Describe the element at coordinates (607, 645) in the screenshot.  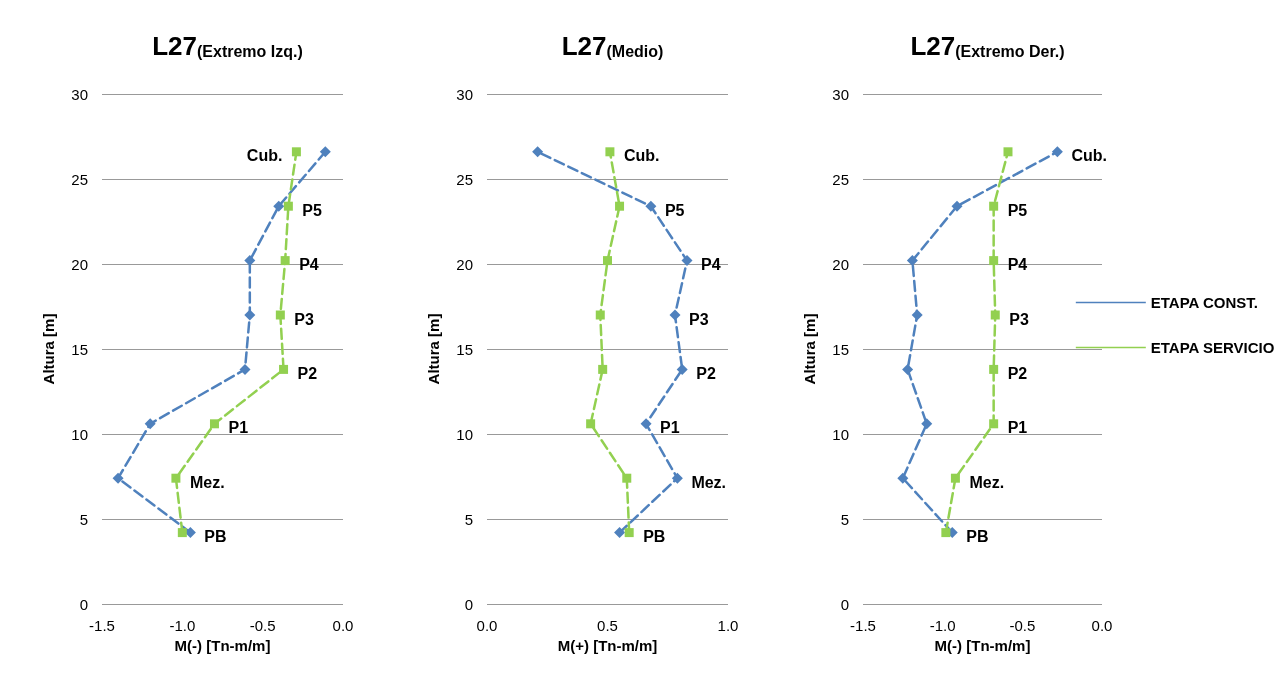
I see `x-axis-title: M(+) [Tn-m/m]` at that location.